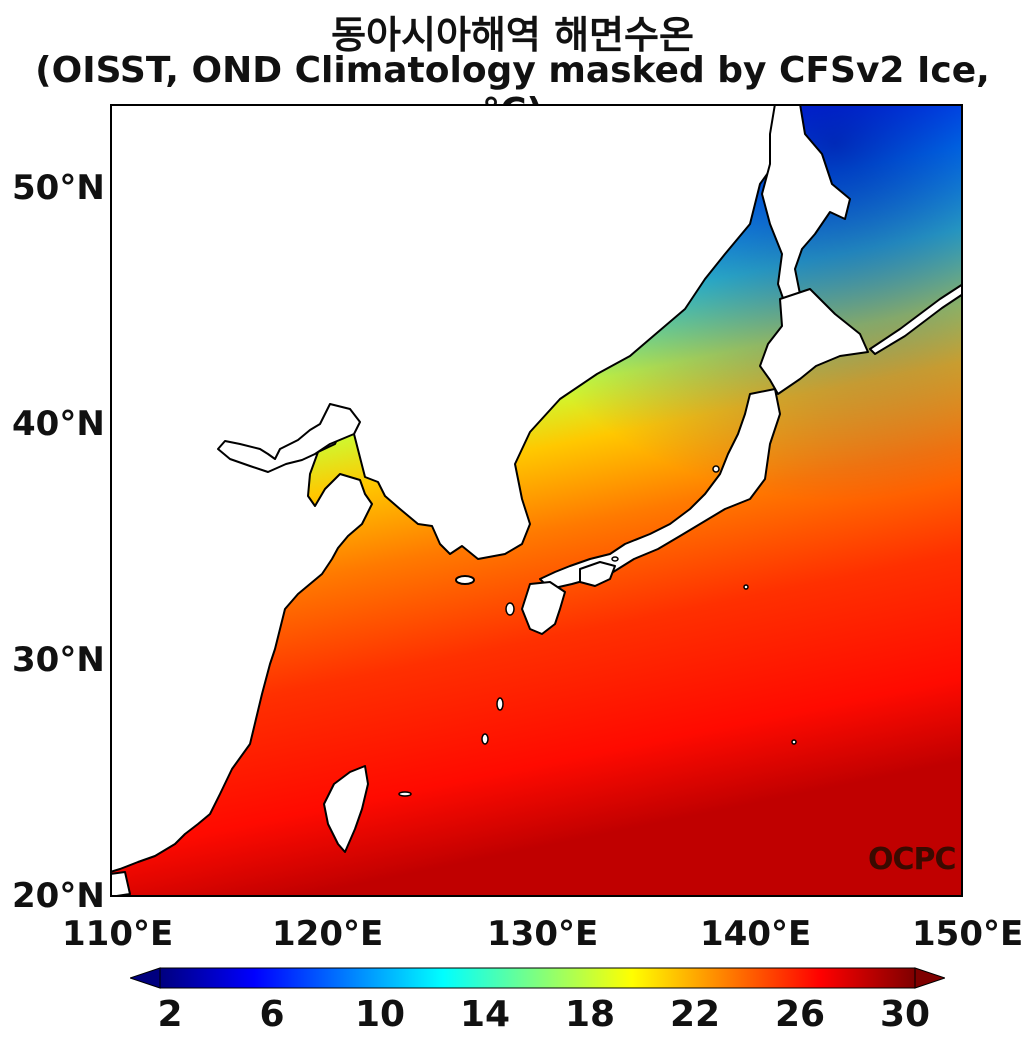  What do you see at coordinates (346, 809) in the screenshot?
I see `taiwan` at bounding box center [346, 809].